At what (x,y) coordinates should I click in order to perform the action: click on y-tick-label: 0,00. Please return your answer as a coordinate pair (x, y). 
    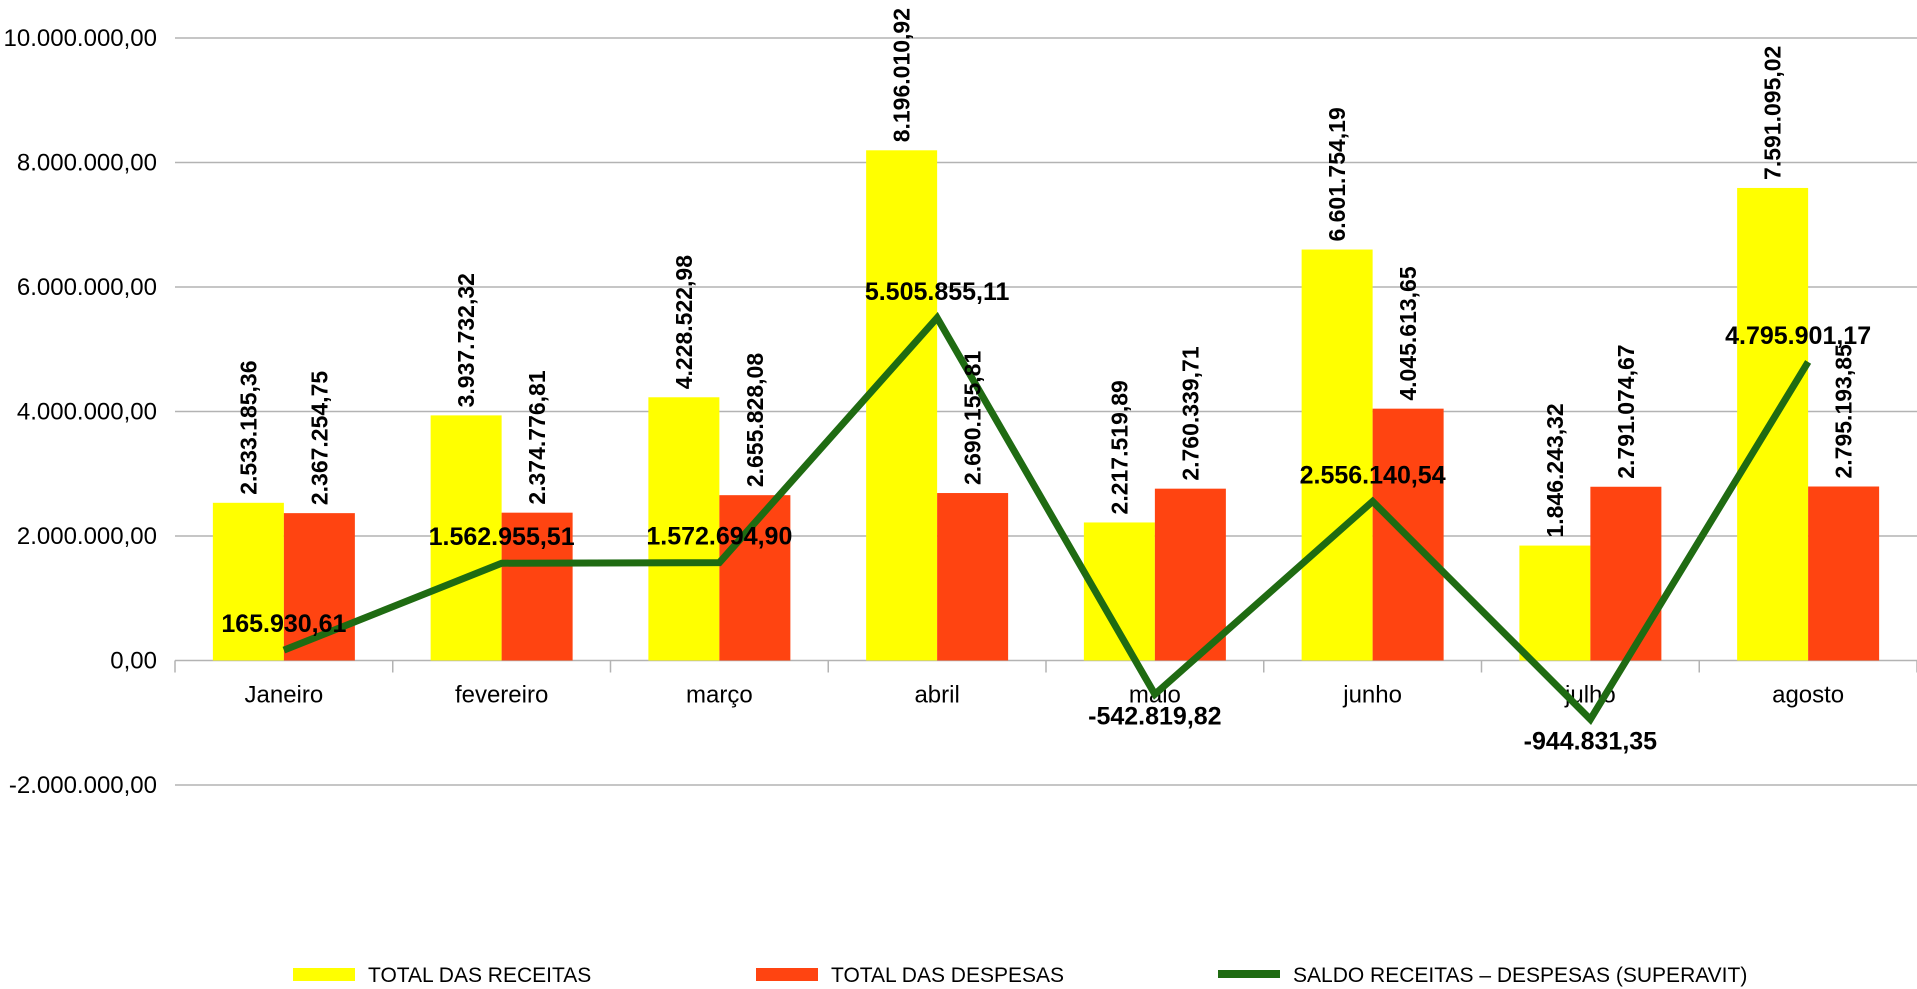
    Looking at the image, I should click on (133, 661).